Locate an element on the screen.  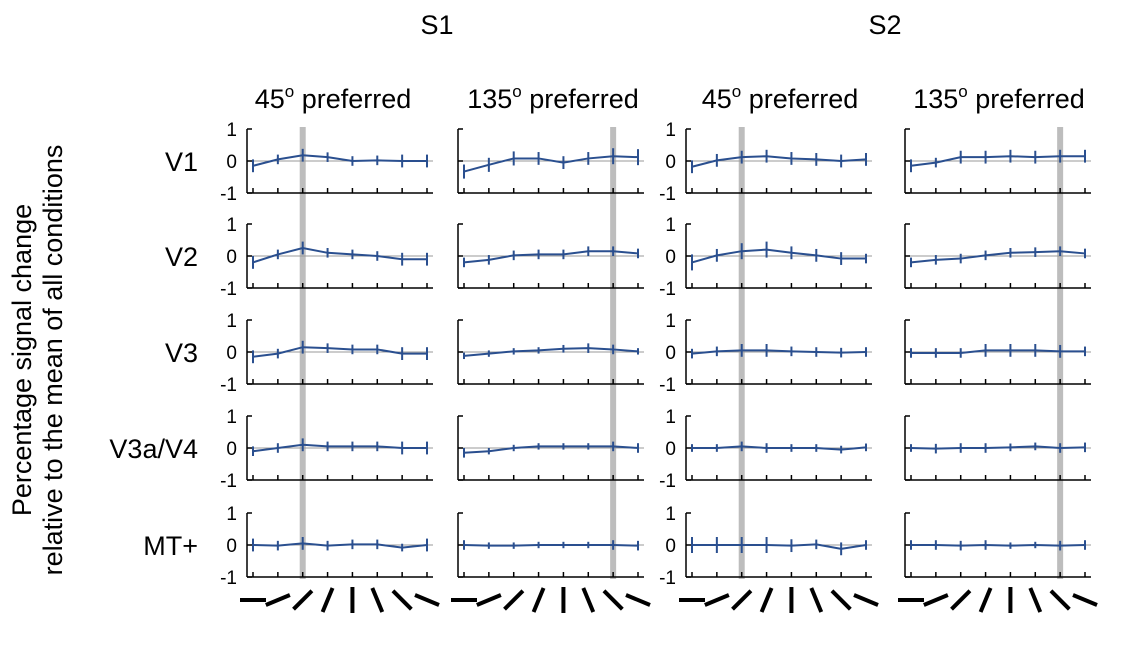
panel-v3-col1: 1 0 -1 is located at coordinates (326, 353).